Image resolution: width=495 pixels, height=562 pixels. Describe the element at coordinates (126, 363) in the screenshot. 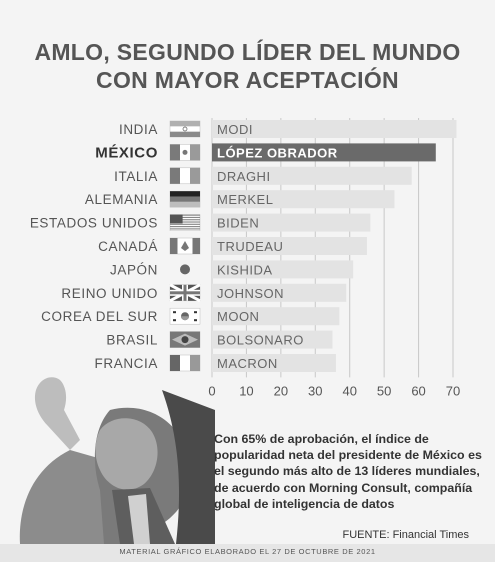

I see `country-label: FRANCIA` at that location.